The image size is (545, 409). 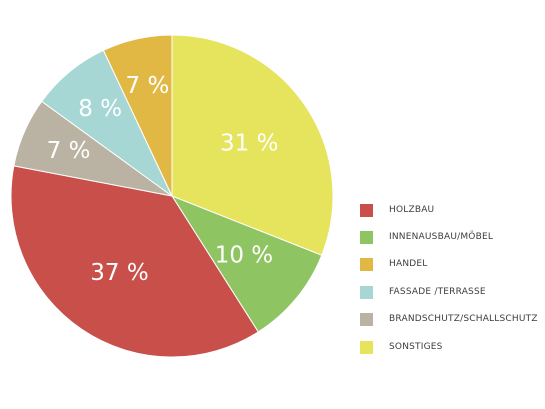 What do you see at coordinates (366, 237) in the screenshot?
I see `legend-swatch-innenausbau` at bounding box center [366, 237].